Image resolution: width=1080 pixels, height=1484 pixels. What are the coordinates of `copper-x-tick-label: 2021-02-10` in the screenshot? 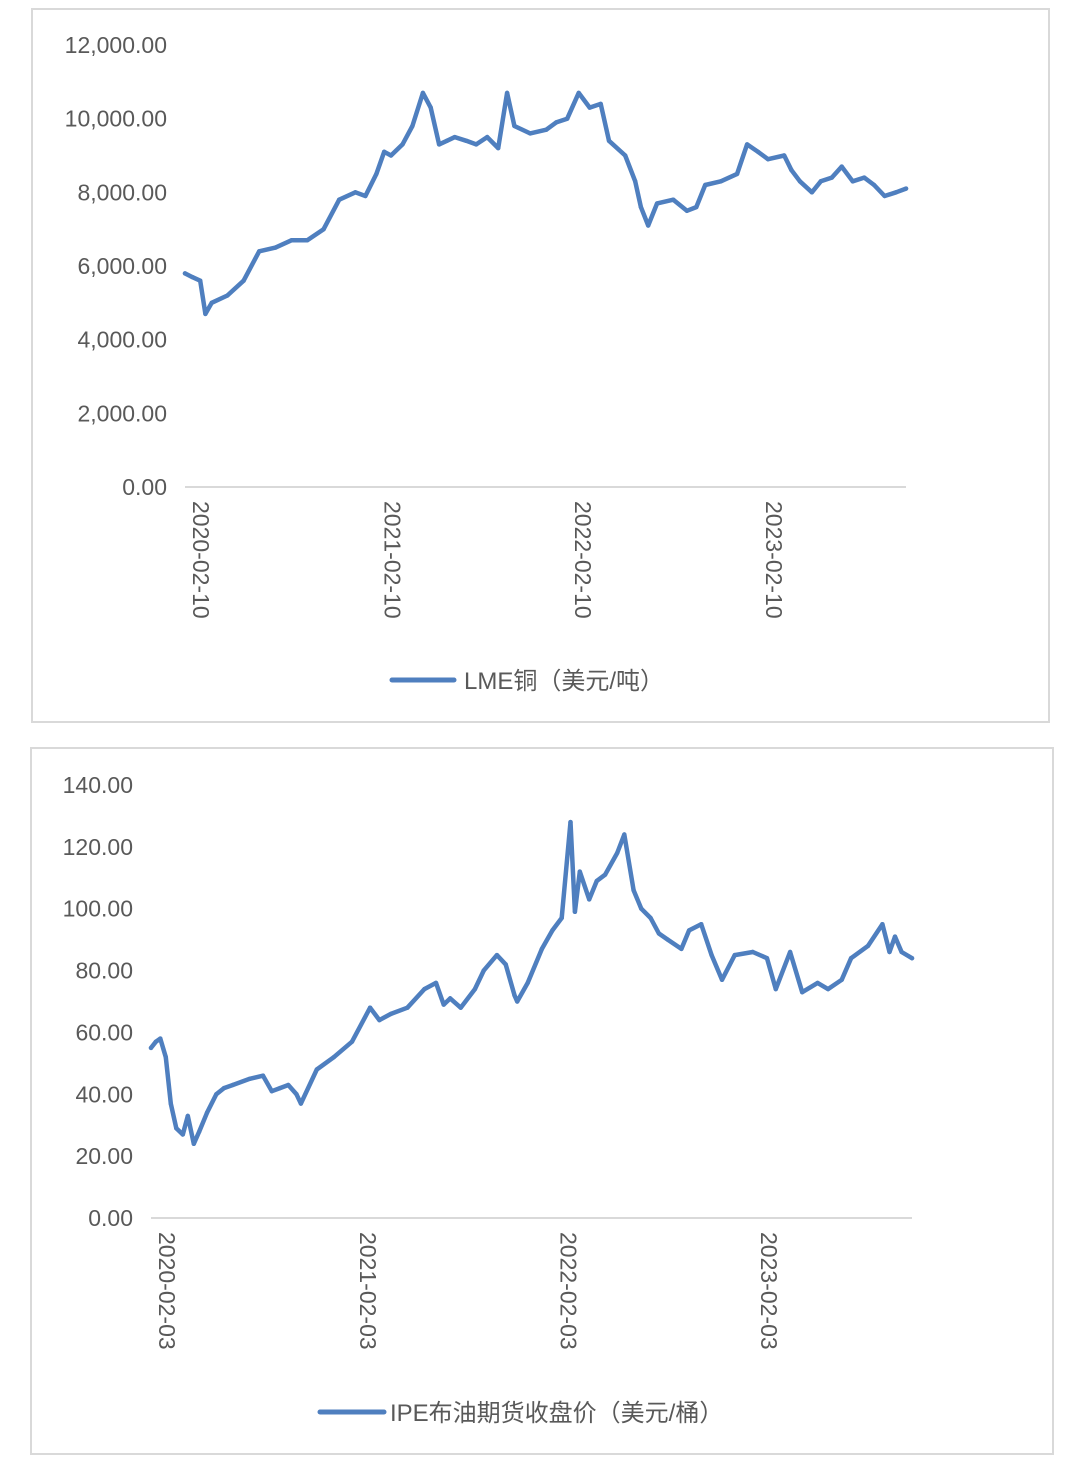 It's located at (392, 560).